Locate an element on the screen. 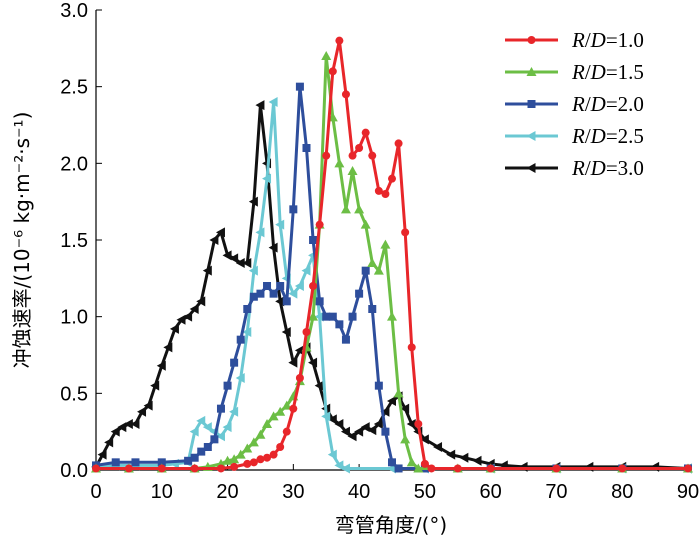  y-axis-title: 冲蚀速率/(10⁻⁶ kg·m⁻²·s⁻¹) is located at coordinates (22, 240).